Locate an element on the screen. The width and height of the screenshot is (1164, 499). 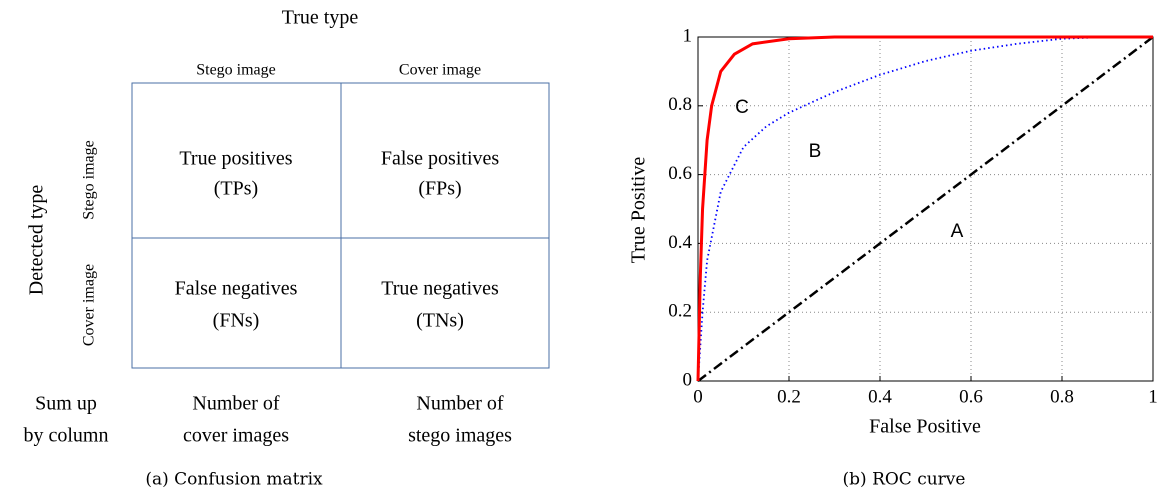
row-label: Cover image is located at coordinates (89, 305).